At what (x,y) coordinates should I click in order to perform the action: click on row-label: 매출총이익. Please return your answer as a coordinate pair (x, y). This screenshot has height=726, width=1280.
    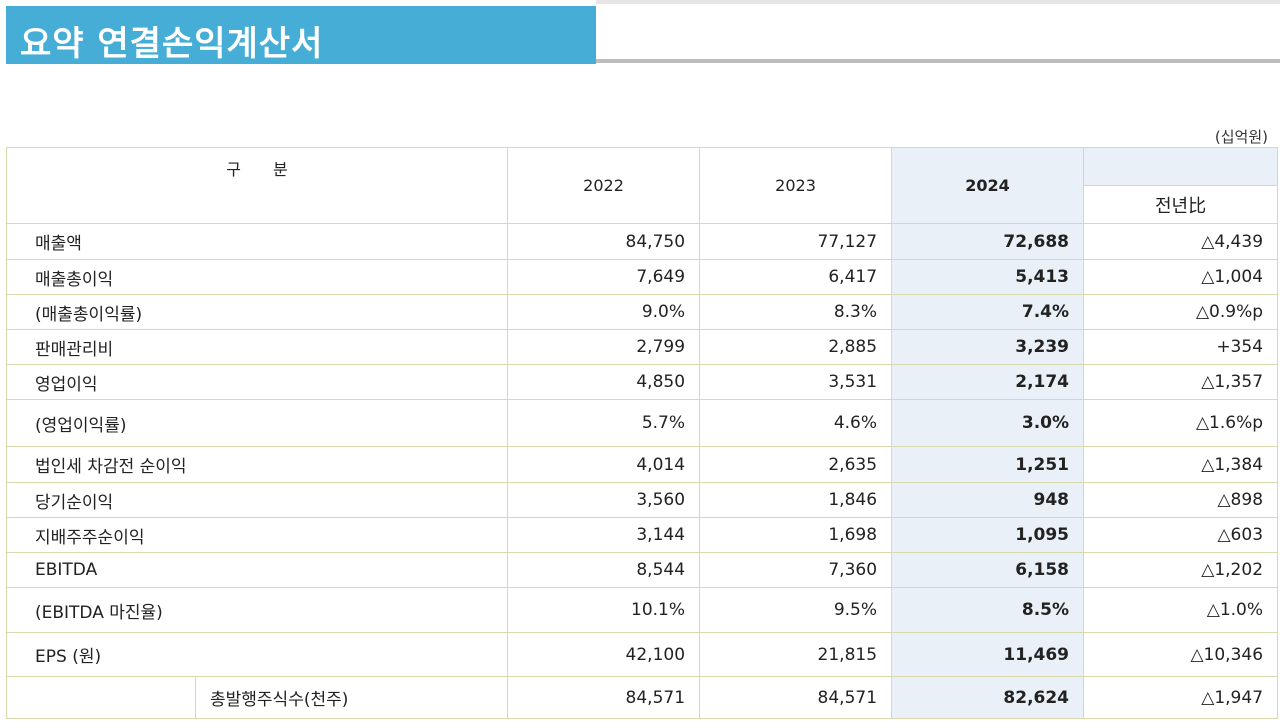
    Looking at the image, I should click on (257, 277).